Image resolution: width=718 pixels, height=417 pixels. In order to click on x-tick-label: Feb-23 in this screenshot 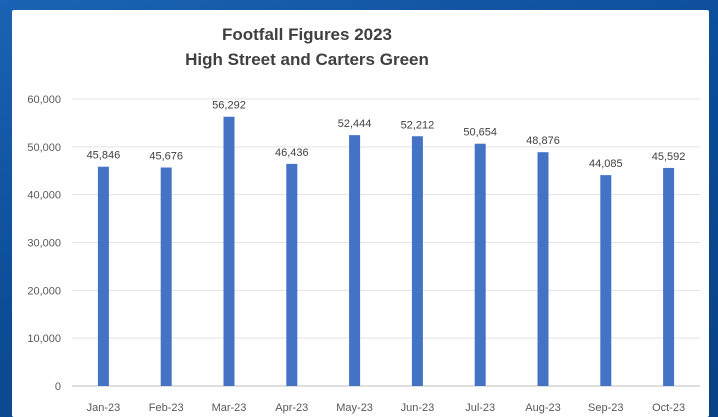, I will do `click(166, 408)`.